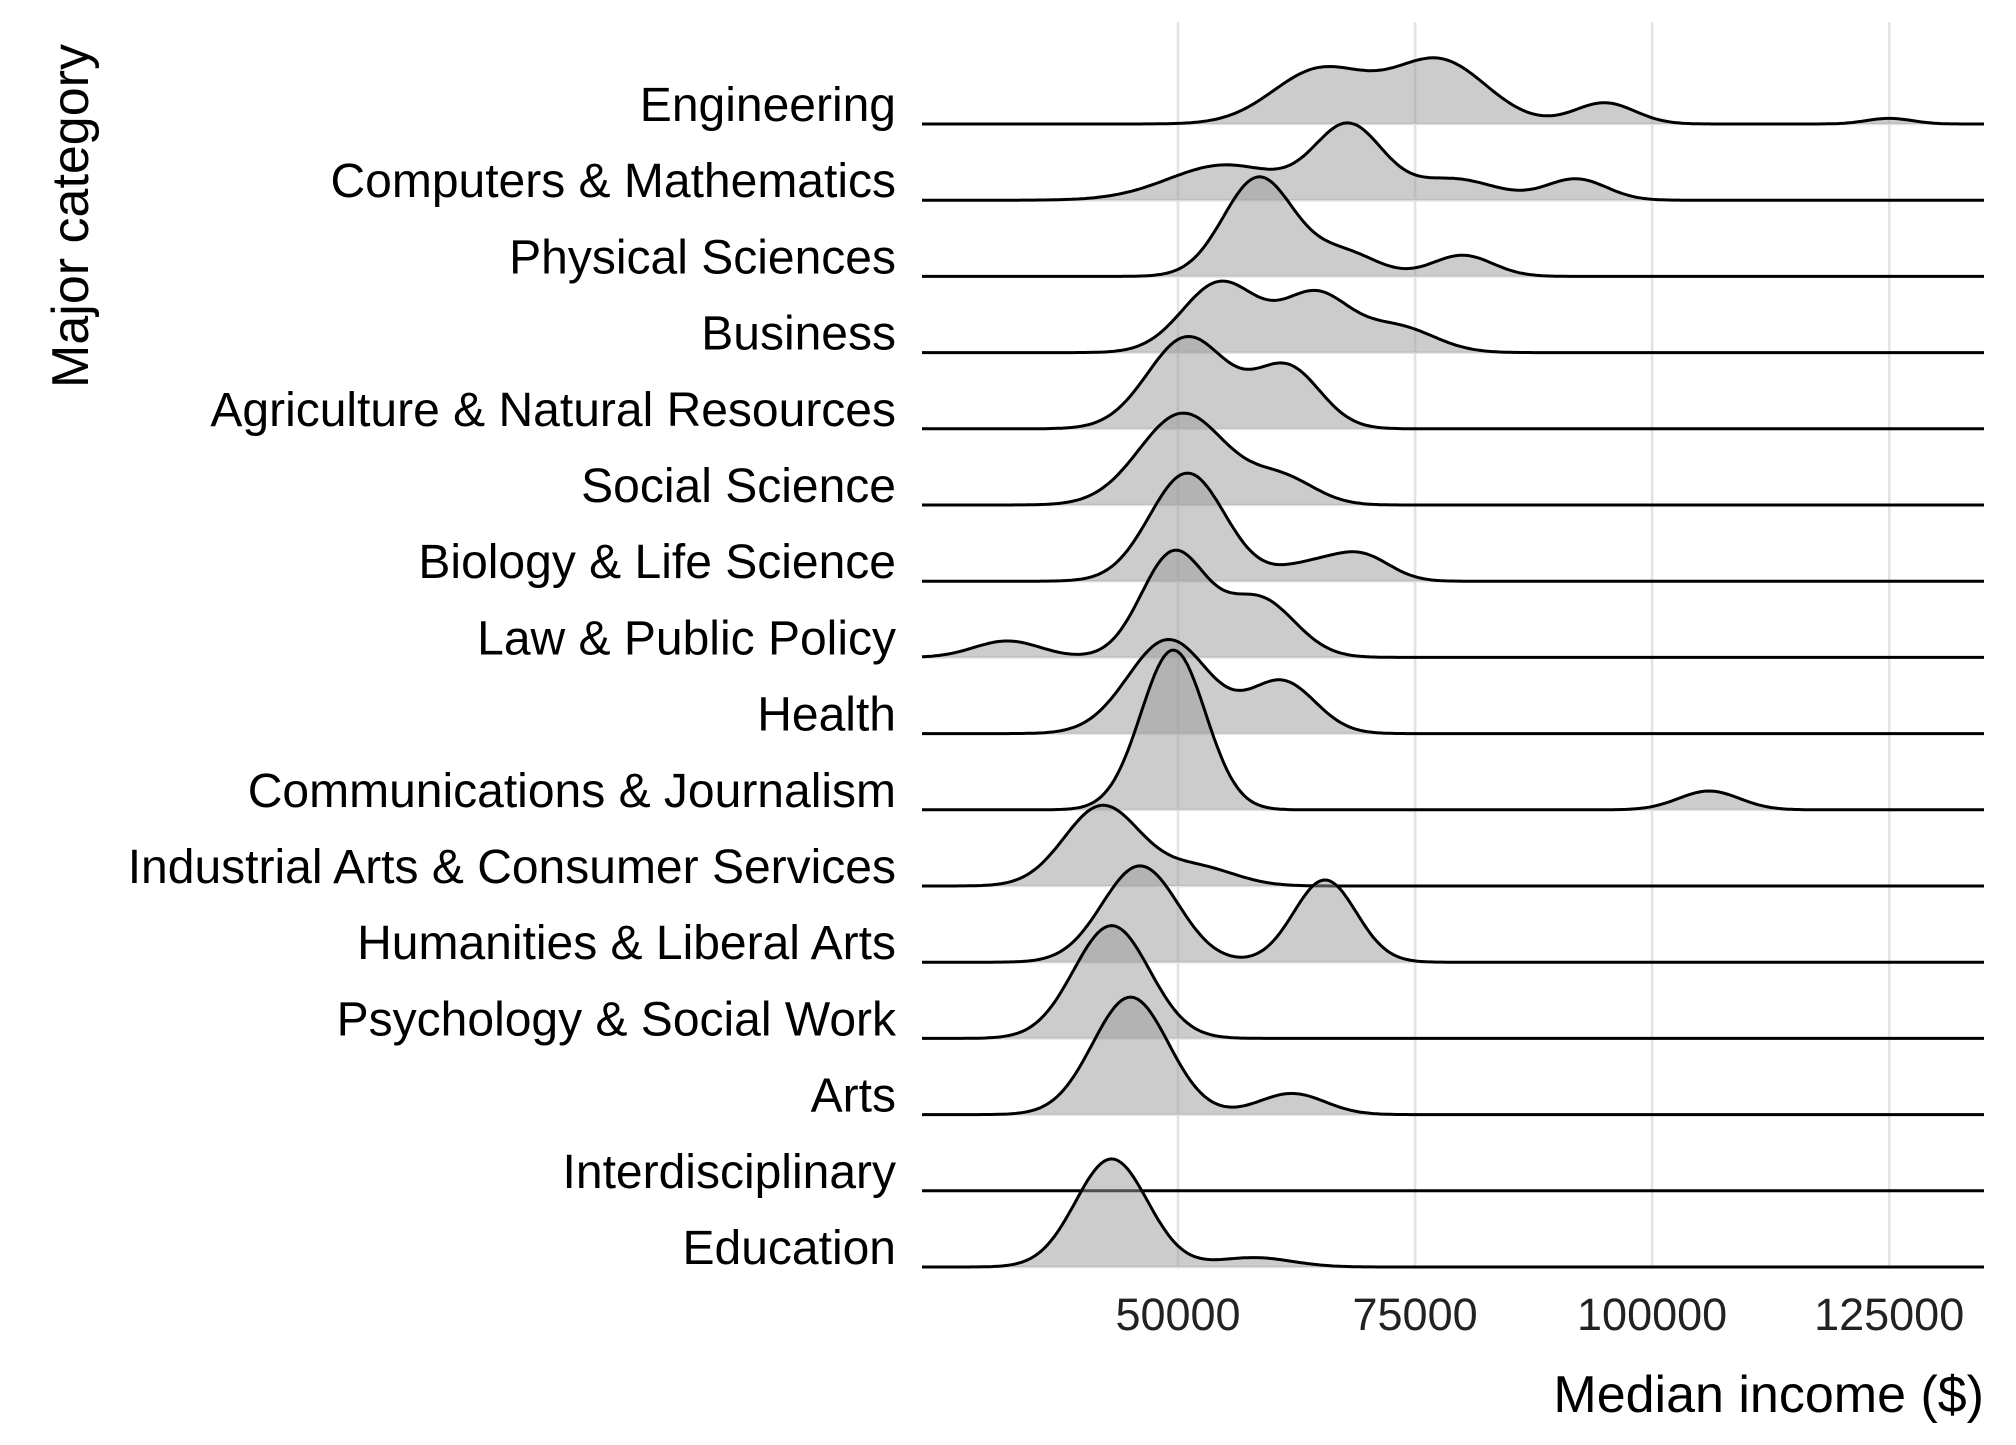 This screenshot has height=1445, width=2016. What do you see at coordinates (626, 943) in the screenshot?
I see `category-label: Humanities & Liberal Arts` at bounding box center [626, 943].